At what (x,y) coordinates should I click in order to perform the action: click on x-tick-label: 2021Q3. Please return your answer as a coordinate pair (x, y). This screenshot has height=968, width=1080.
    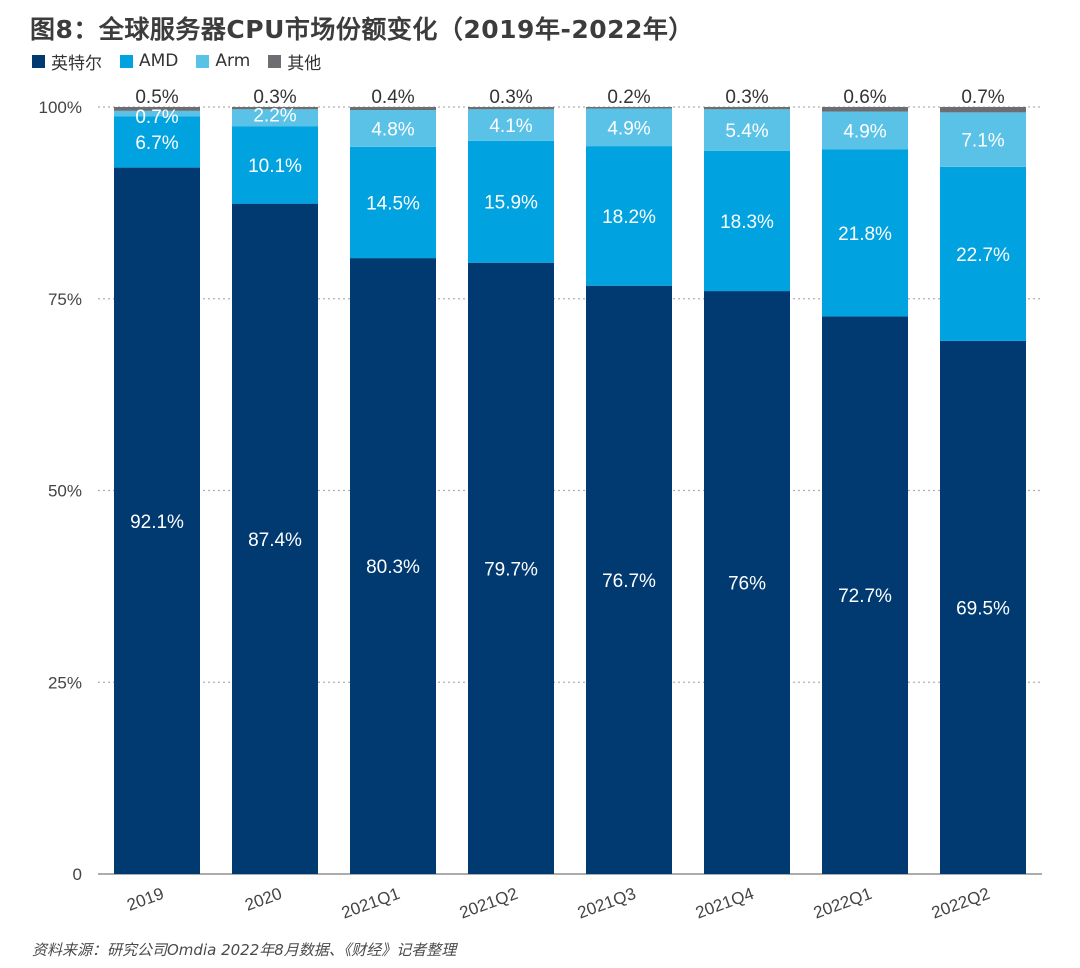
    Looking at the image, I should click on (606, 903).